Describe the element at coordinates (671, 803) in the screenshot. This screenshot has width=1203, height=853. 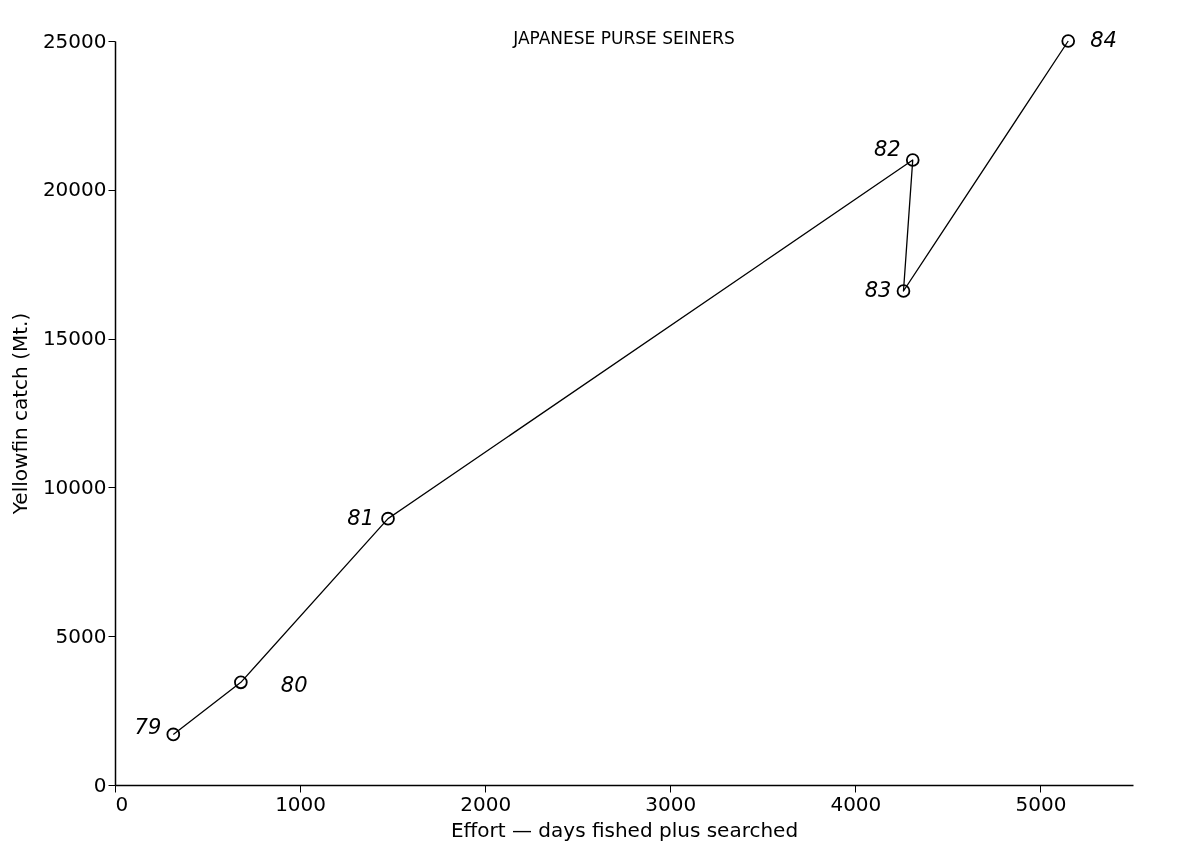
I see `x-tick-label: 3000` at that location.